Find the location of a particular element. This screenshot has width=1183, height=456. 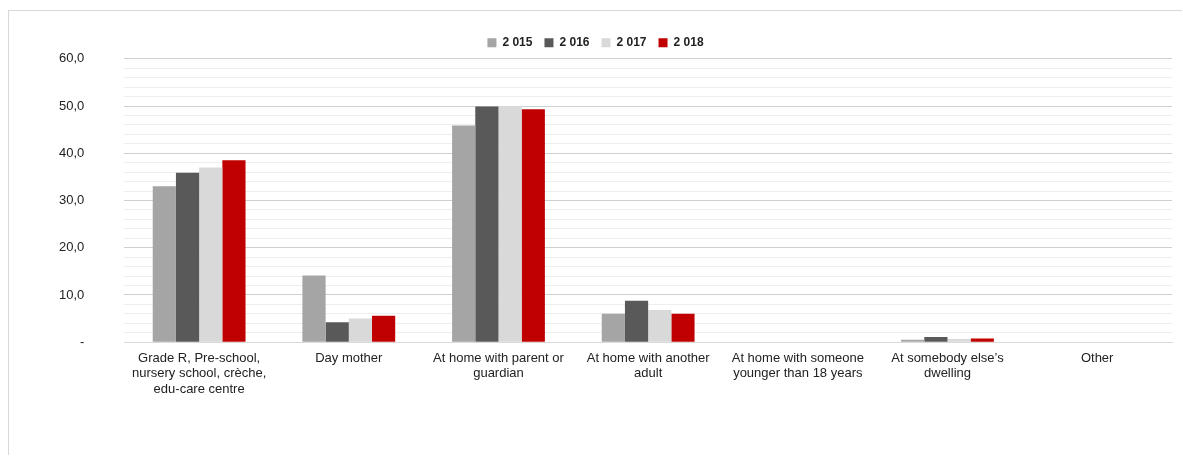

legend-label: 2 017 is located at coordinates (631, 42).